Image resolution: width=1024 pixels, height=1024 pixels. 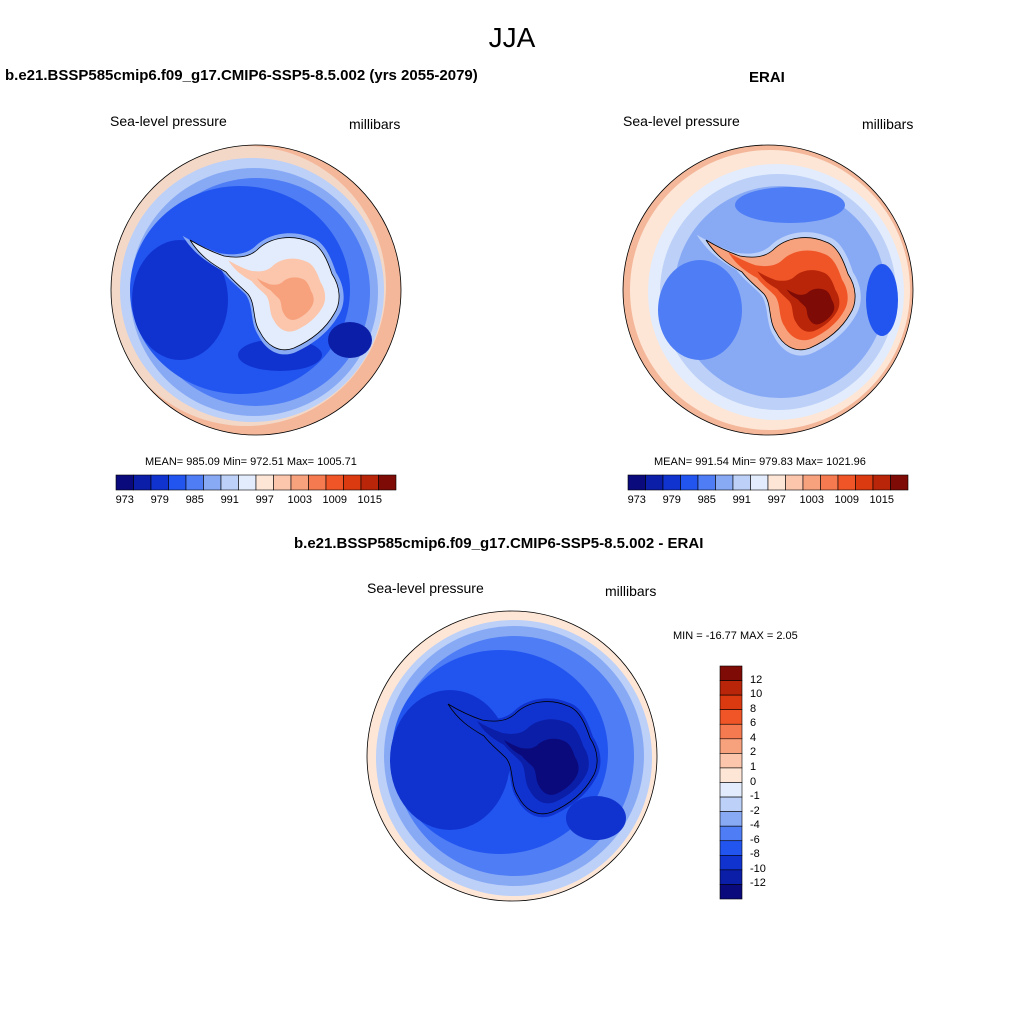 What do you see at coordinates (753, 723) in the screenshot?
I see `colorbar-tick-label: 6` at bounding box center [753, 723].